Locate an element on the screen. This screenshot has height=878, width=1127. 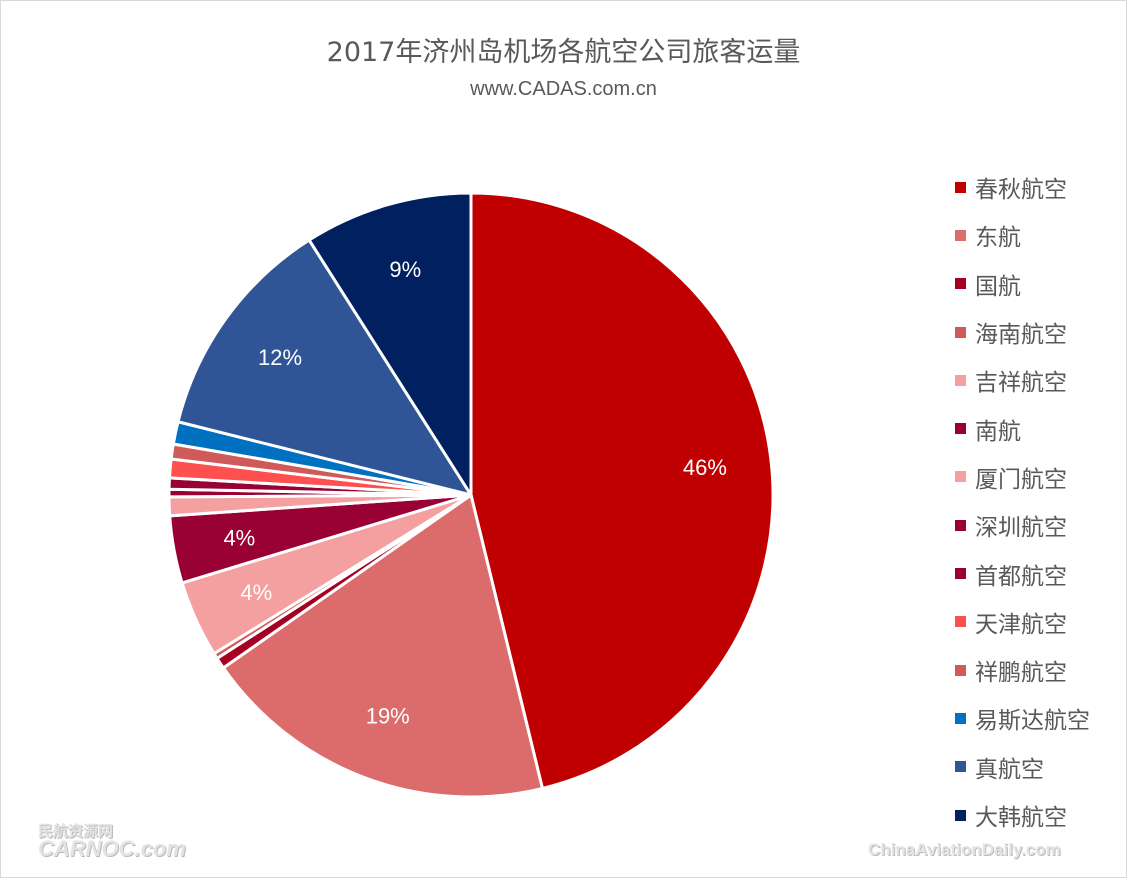
legend-item-6: 厦门航空 is located at coordinates (1022, 477).